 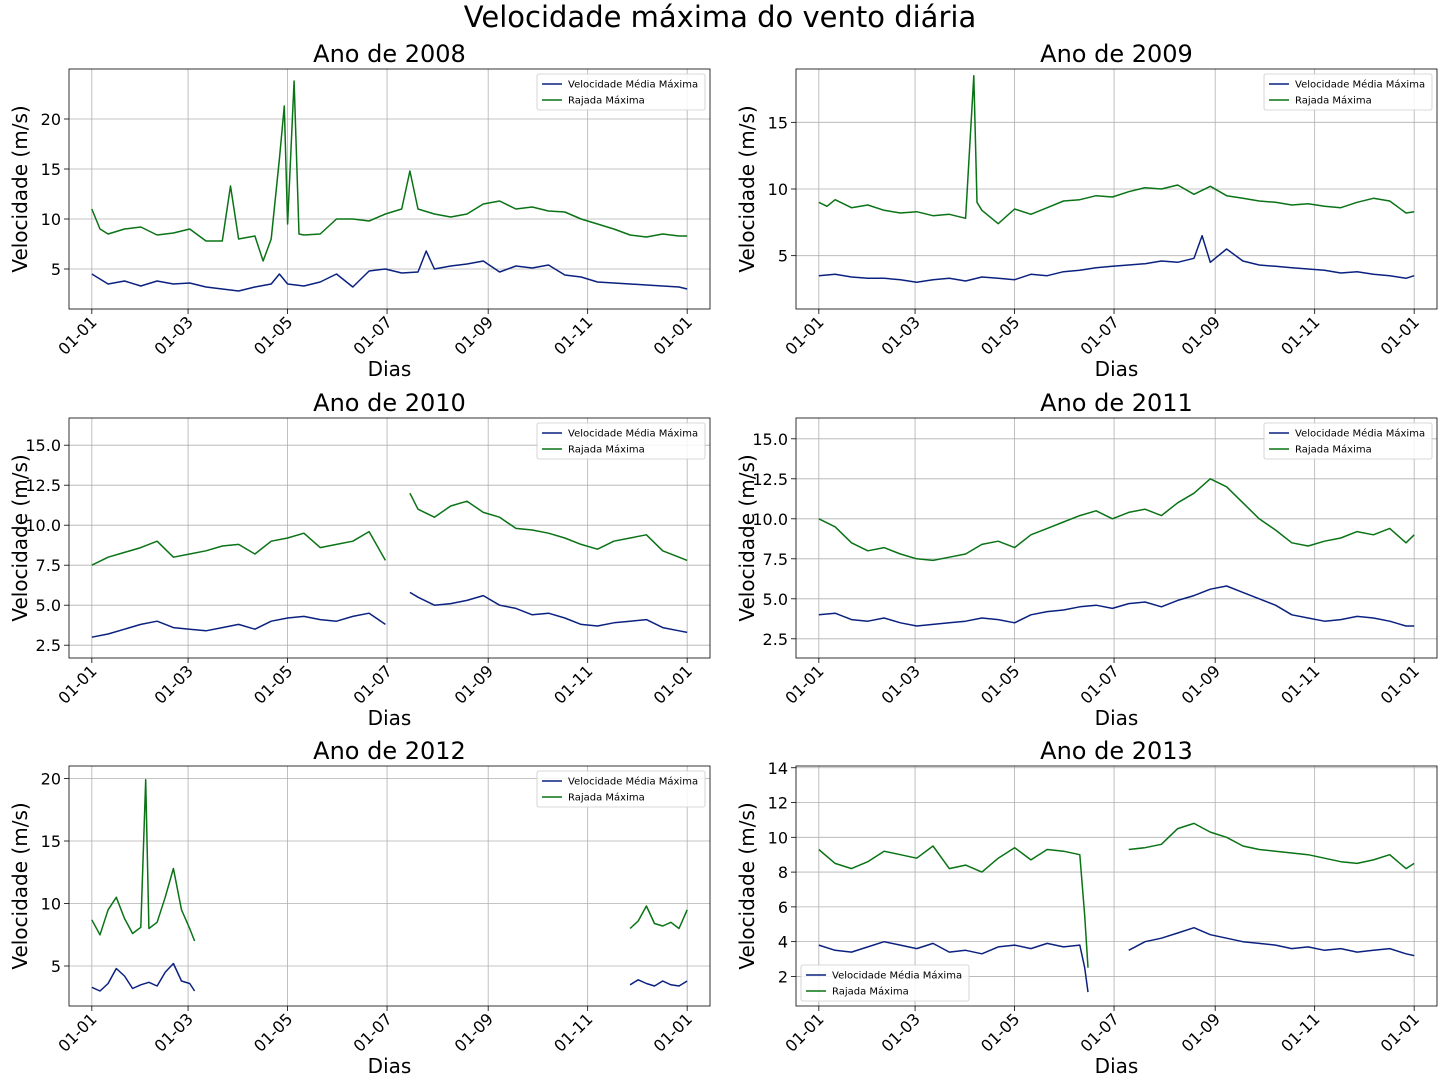 I want to click on chart-title: Ano de 2012, so click(x=389, y=751).